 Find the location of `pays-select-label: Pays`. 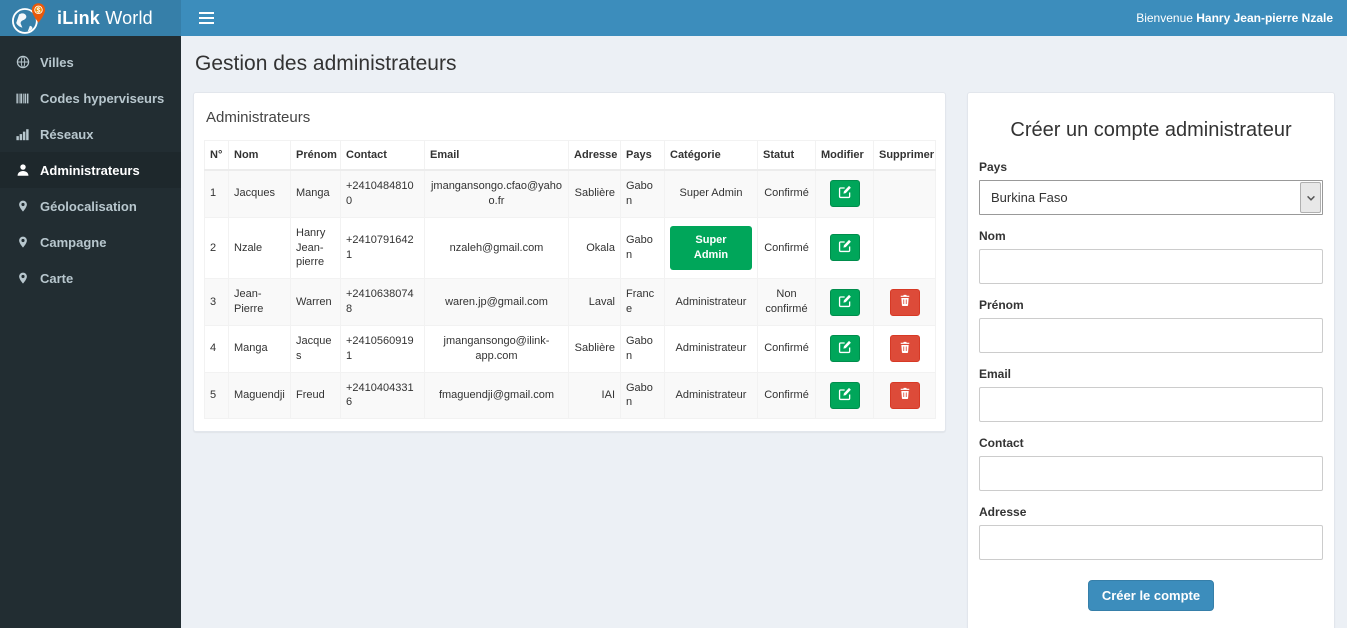

pays-select-label: Pays is located at coordinates (993, 167).